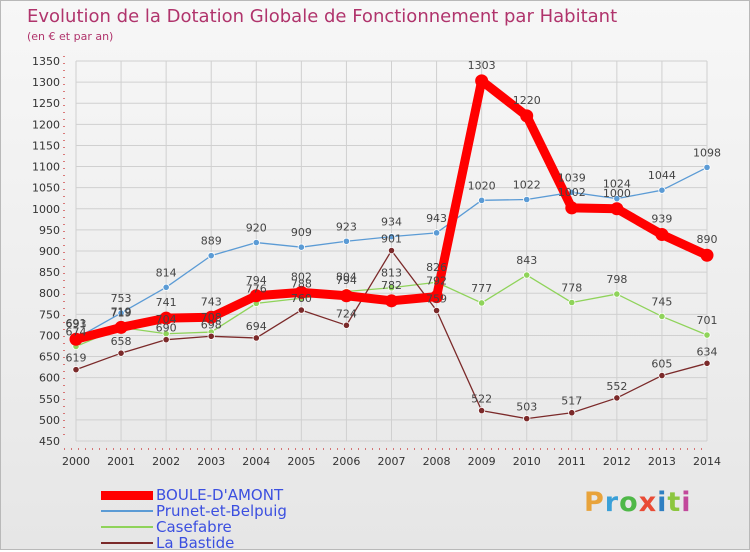  What do you see at coordinates (256, 242) in the screenshot?
I see `point-prunet-et-belpuig-2004` at bounding box center [256, 242].